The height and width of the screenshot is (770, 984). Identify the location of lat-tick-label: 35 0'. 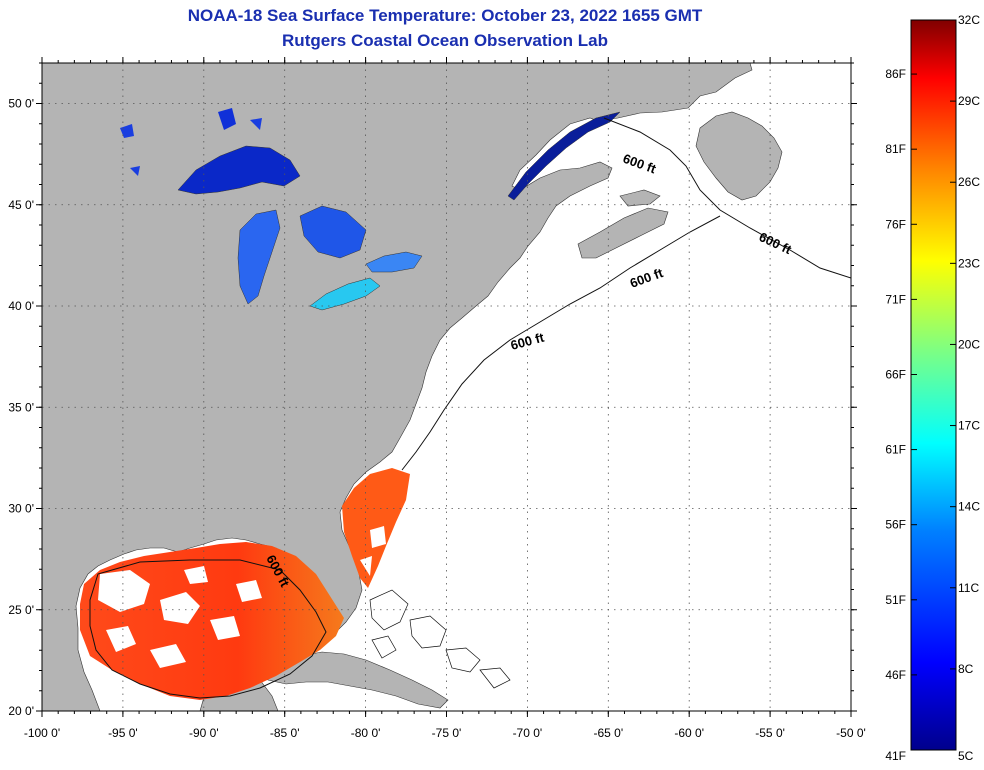
(21, 407).